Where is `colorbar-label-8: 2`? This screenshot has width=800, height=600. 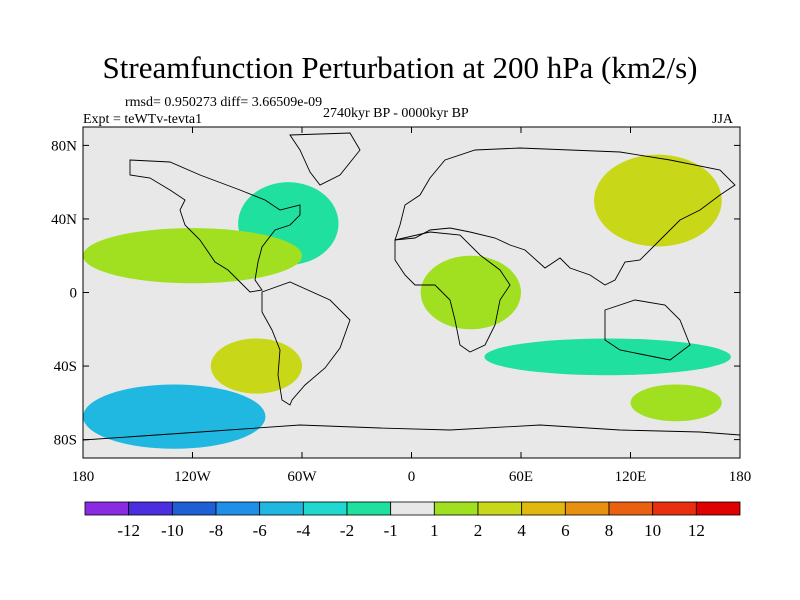 colorbar-label-8: 2 is located at coordinates (478, 530).